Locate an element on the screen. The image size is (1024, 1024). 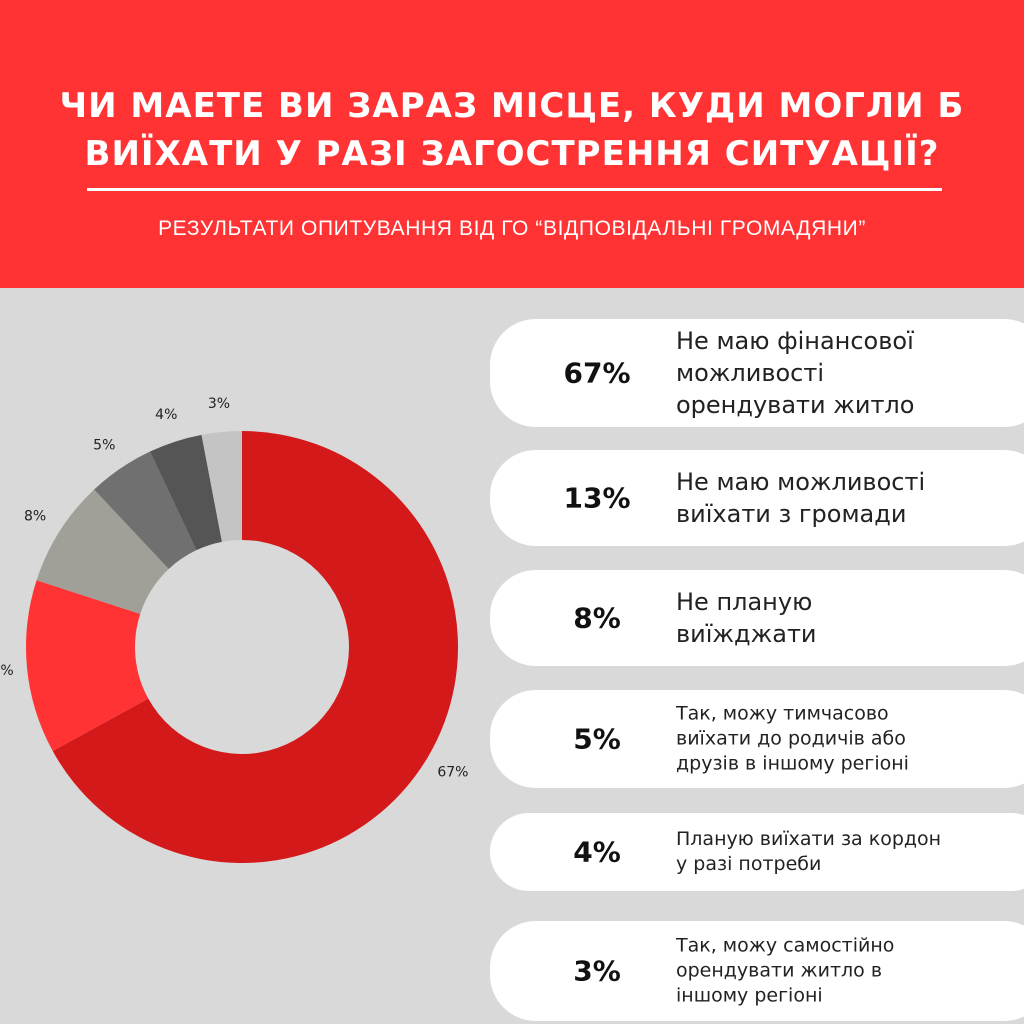
slice-label: 5% is located at coordinates (104, 445).